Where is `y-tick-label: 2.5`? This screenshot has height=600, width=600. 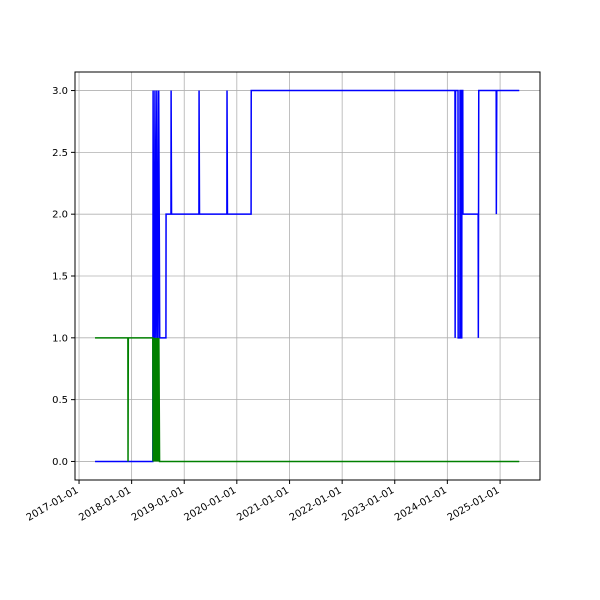 y-tick-label: 2.5 is located at coordinates (60, 153).